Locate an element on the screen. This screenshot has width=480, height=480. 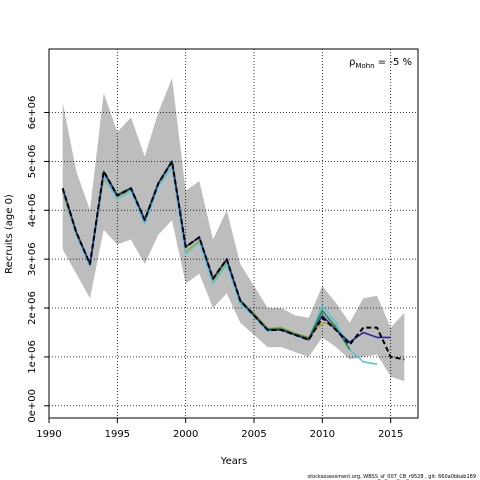
mohn-rho-annotation: ρMohn = -5 % is located at coordinates (380, 63).